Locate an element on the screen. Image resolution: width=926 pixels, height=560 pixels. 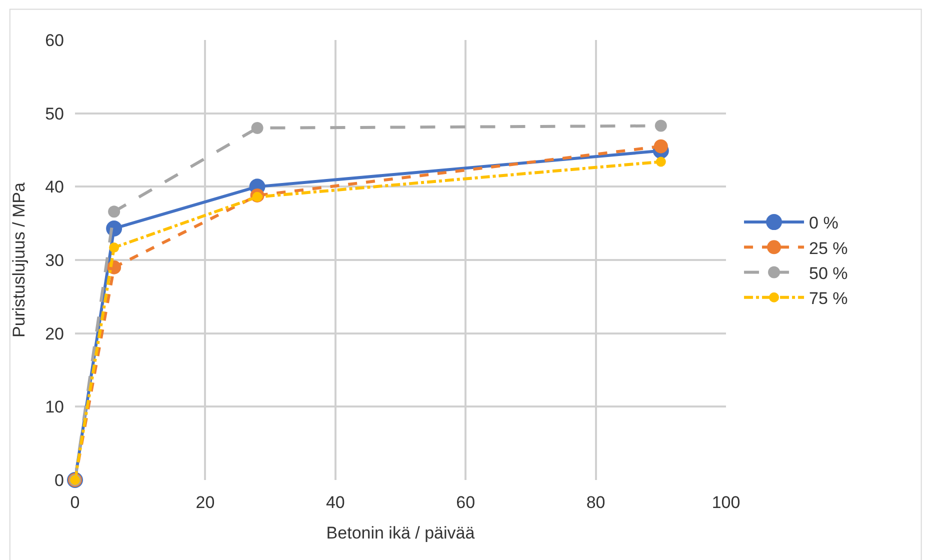
y-tick-label: 10 is located at coordinates (54, 407).